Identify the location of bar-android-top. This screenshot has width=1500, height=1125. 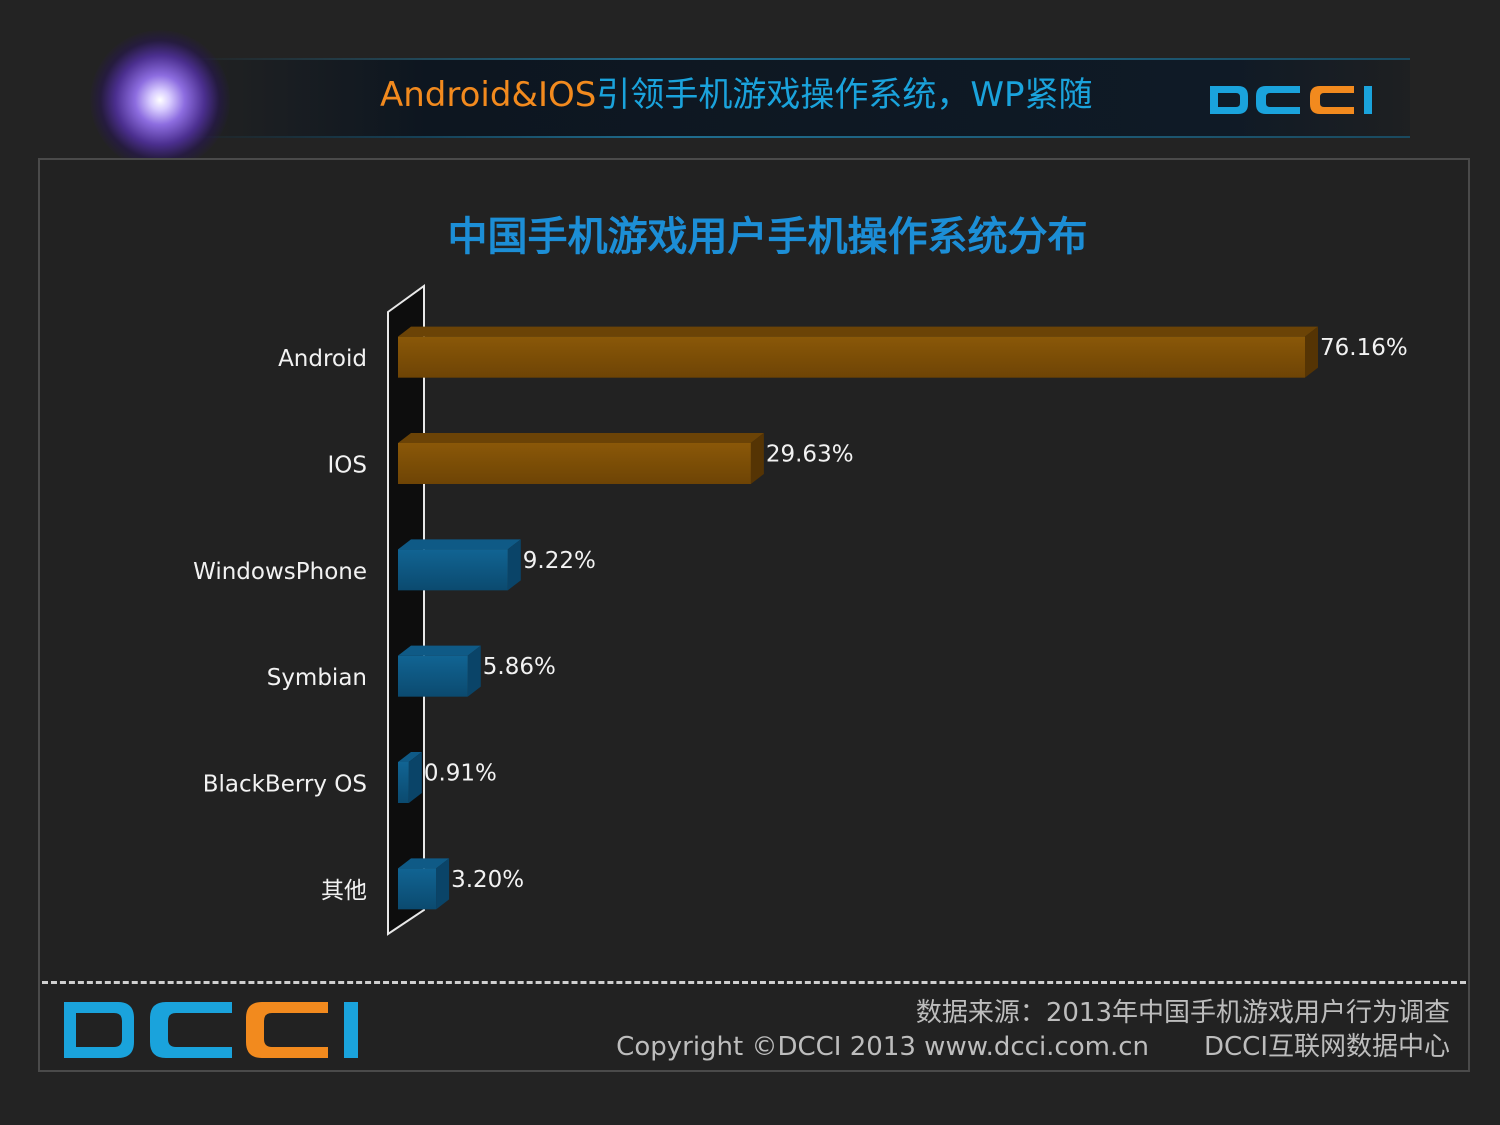
(858, 331).